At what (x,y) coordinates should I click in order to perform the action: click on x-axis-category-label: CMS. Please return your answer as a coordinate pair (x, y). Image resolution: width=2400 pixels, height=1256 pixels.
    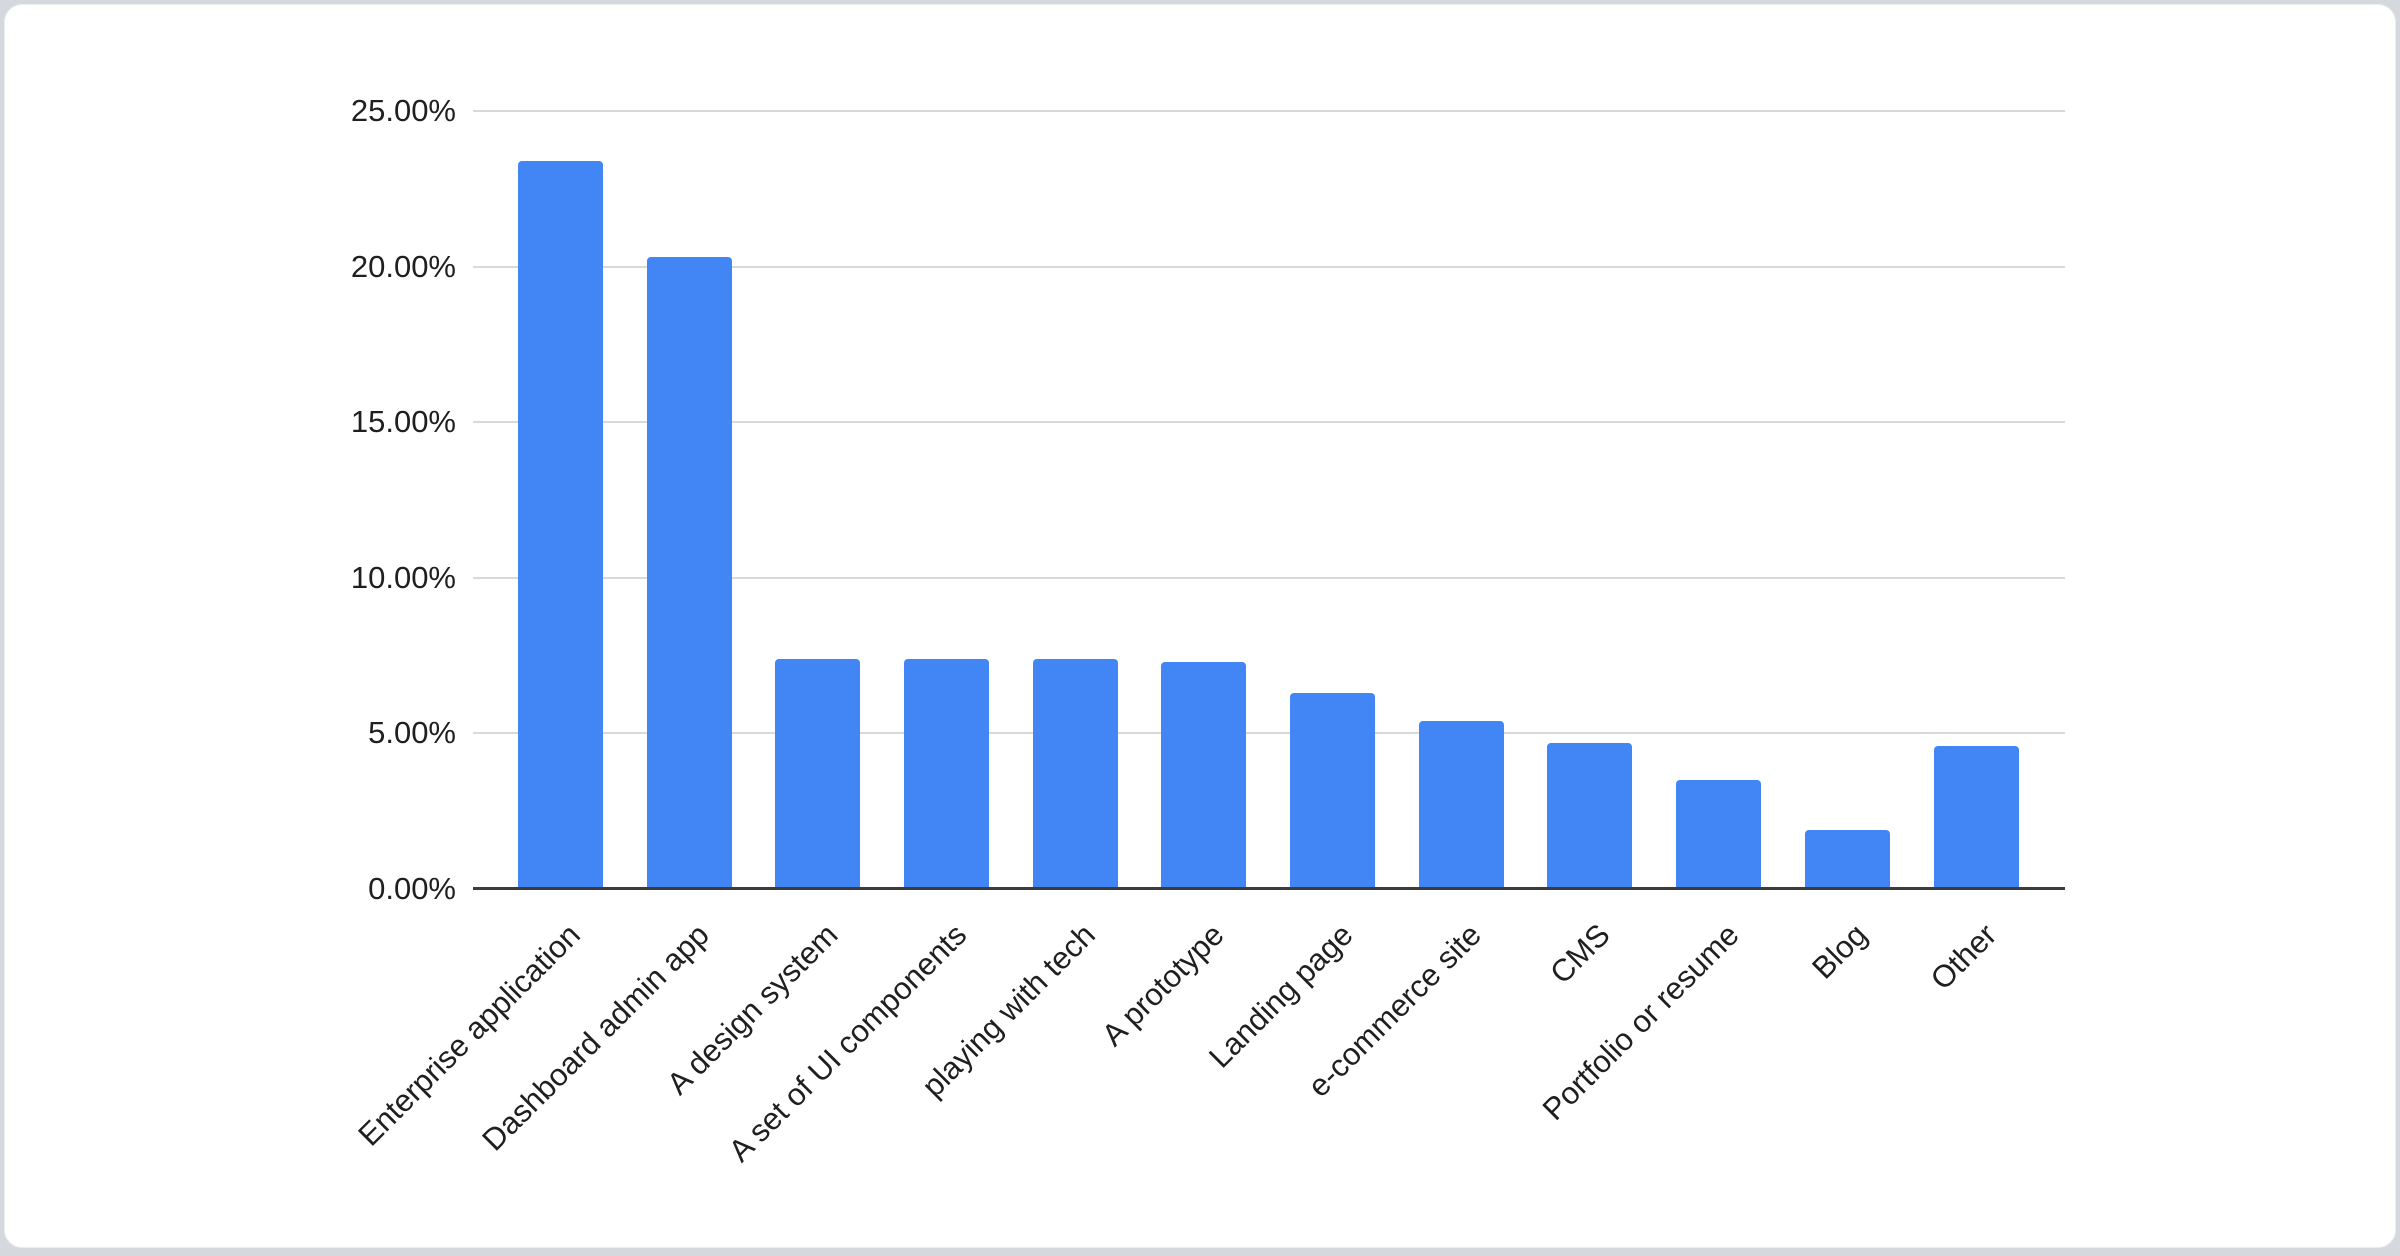
    Looking at the image, I should click on (1580, 954).